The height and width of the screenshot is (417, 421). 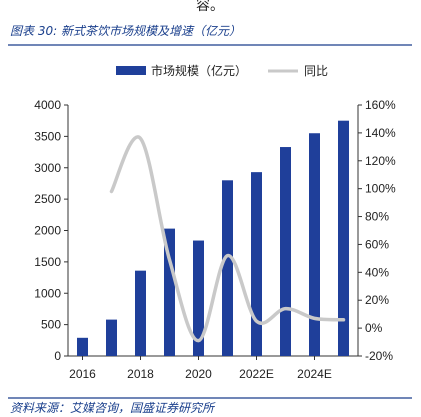 I want to click on legend: 市场规模（亿元） 同比, so click(x=222, y=70).